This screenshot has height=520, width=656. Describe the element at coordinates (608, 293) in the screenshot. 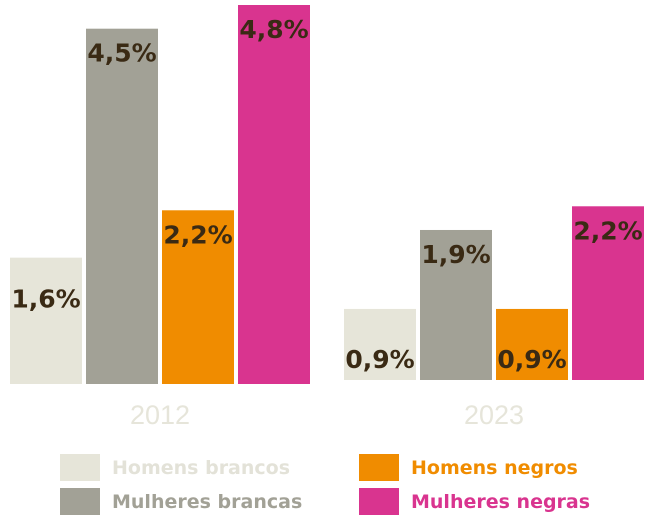

I see `bar-mulheres-negras-2023` at that location.